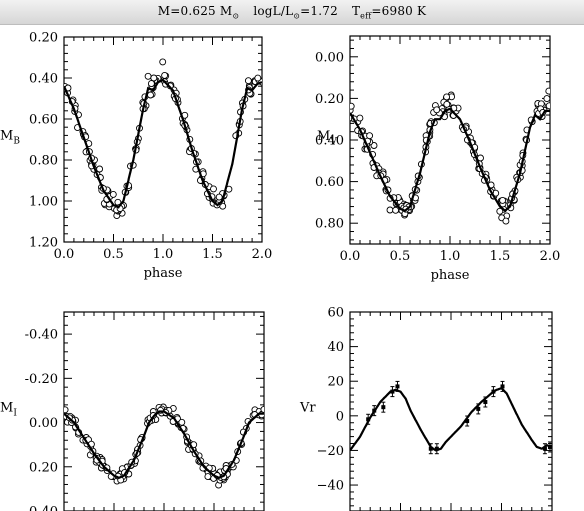 The image size is (584, 511). Describe the element at coordinates (297, 16) in the screenshot. I see `luminosity-sun-symbol: ⊙` at that location.